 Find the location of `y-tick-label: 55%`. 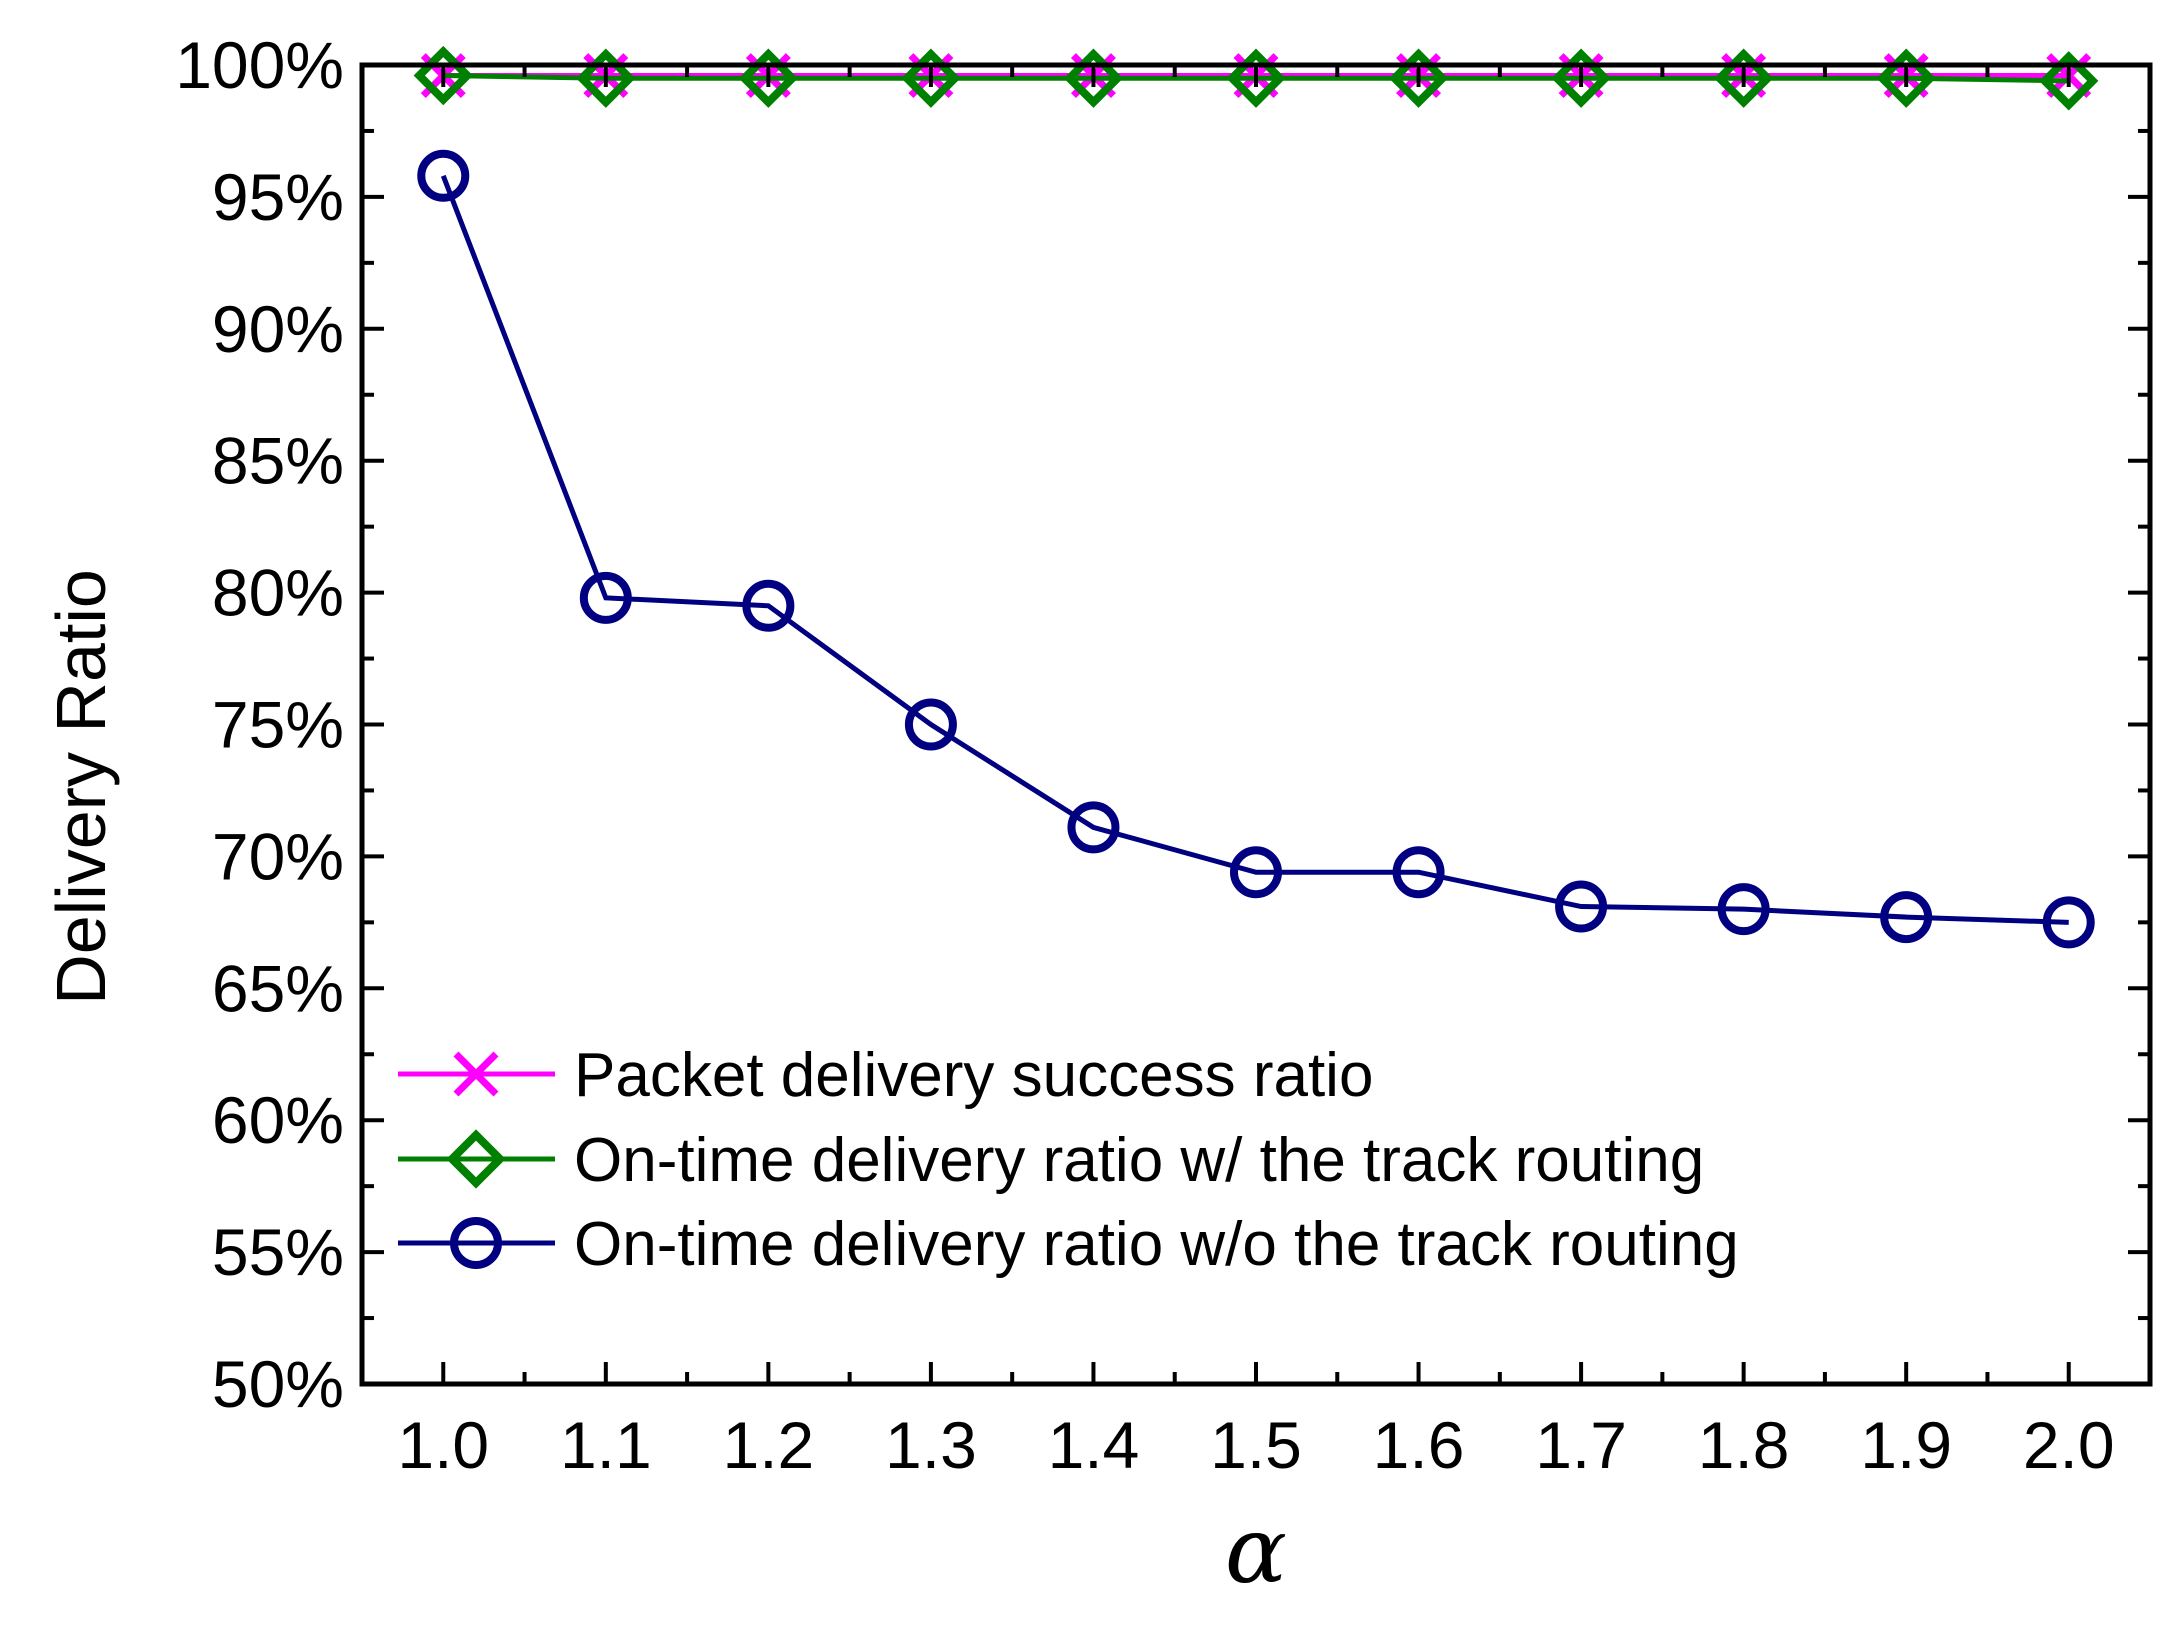

y-tick-label: 55% is located at coordinates (278, 1252).